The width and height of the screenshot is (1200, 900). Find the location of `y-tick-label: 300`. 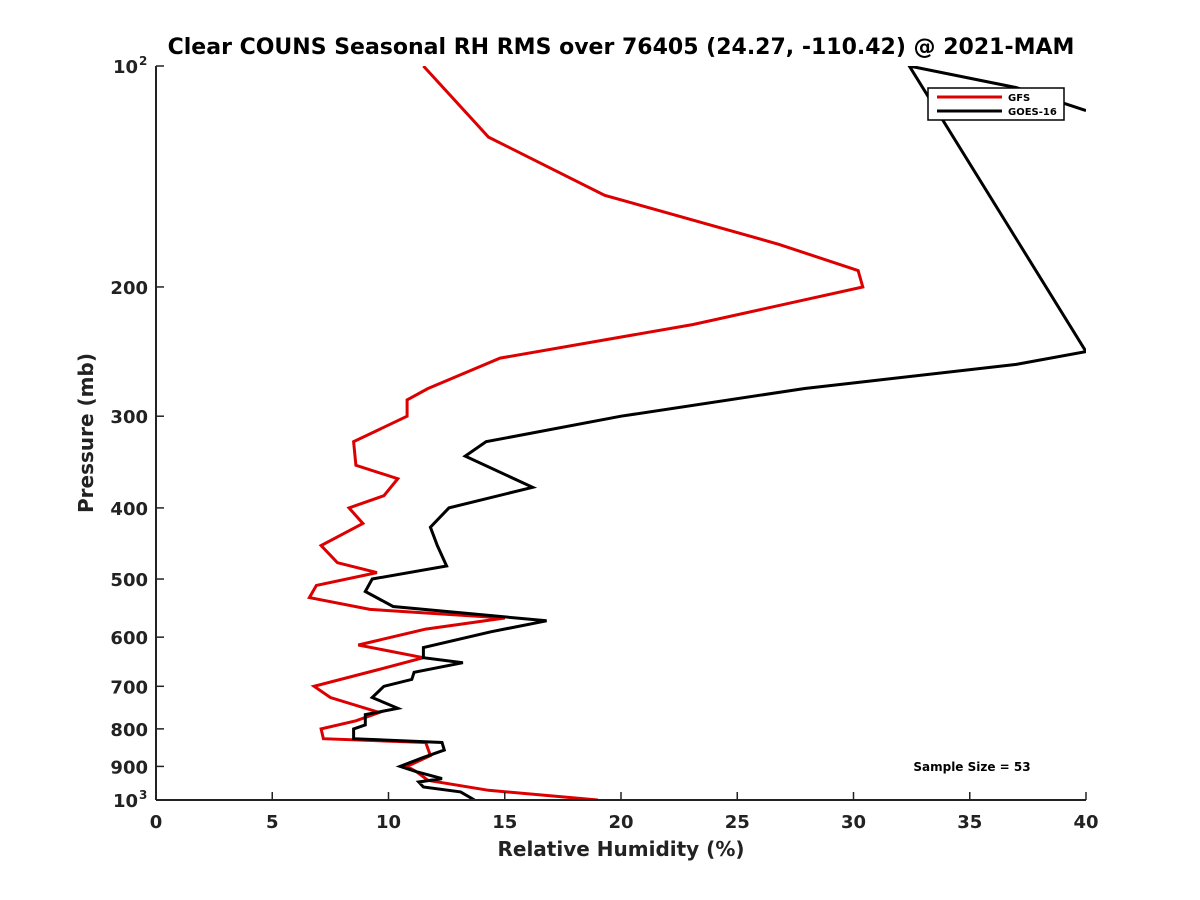

y-tick-label: 300 is located at coordinates (129, 417).